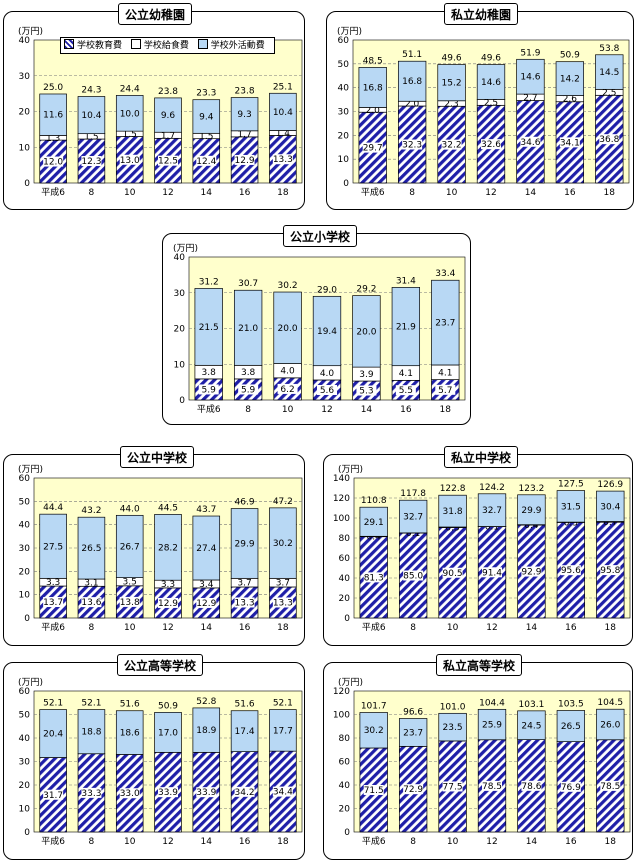  What do you see at coordinates (373, 111) in the screenshot?
I see `data-label: 2.0` at bounding box center [373, 111].